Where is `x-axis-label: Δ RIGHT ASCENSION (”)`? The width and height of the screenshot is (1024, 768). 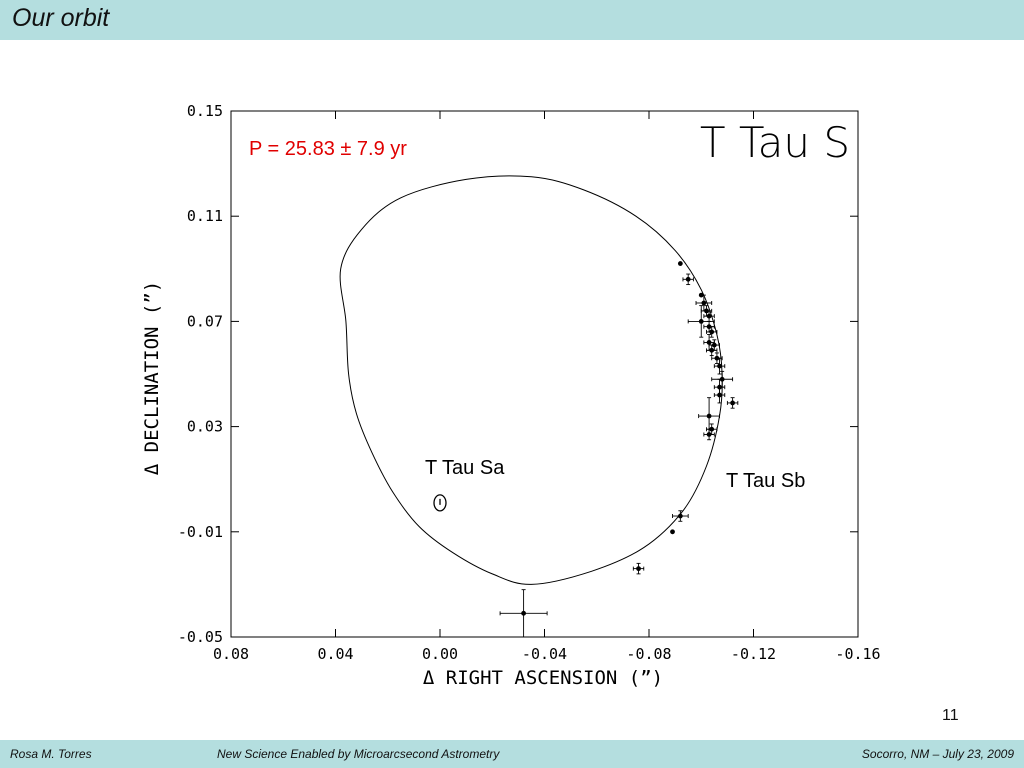 x-axis-label: Δ RIGHT ASCENSION (”) is located at coordinates (543, 678).